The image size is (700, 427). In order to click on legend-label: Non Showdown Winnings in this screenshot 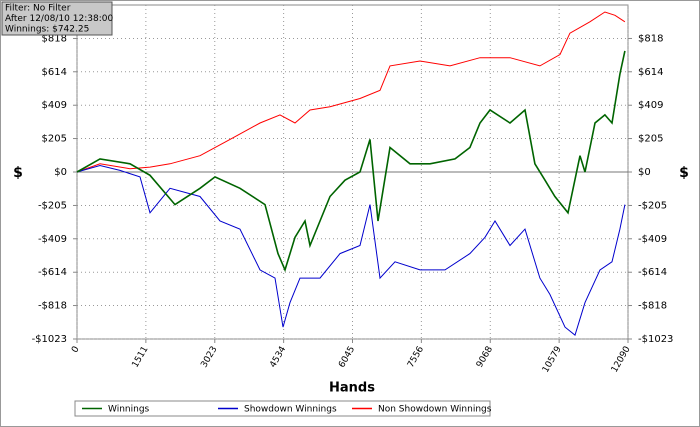, I will do `click(435, 410)`.